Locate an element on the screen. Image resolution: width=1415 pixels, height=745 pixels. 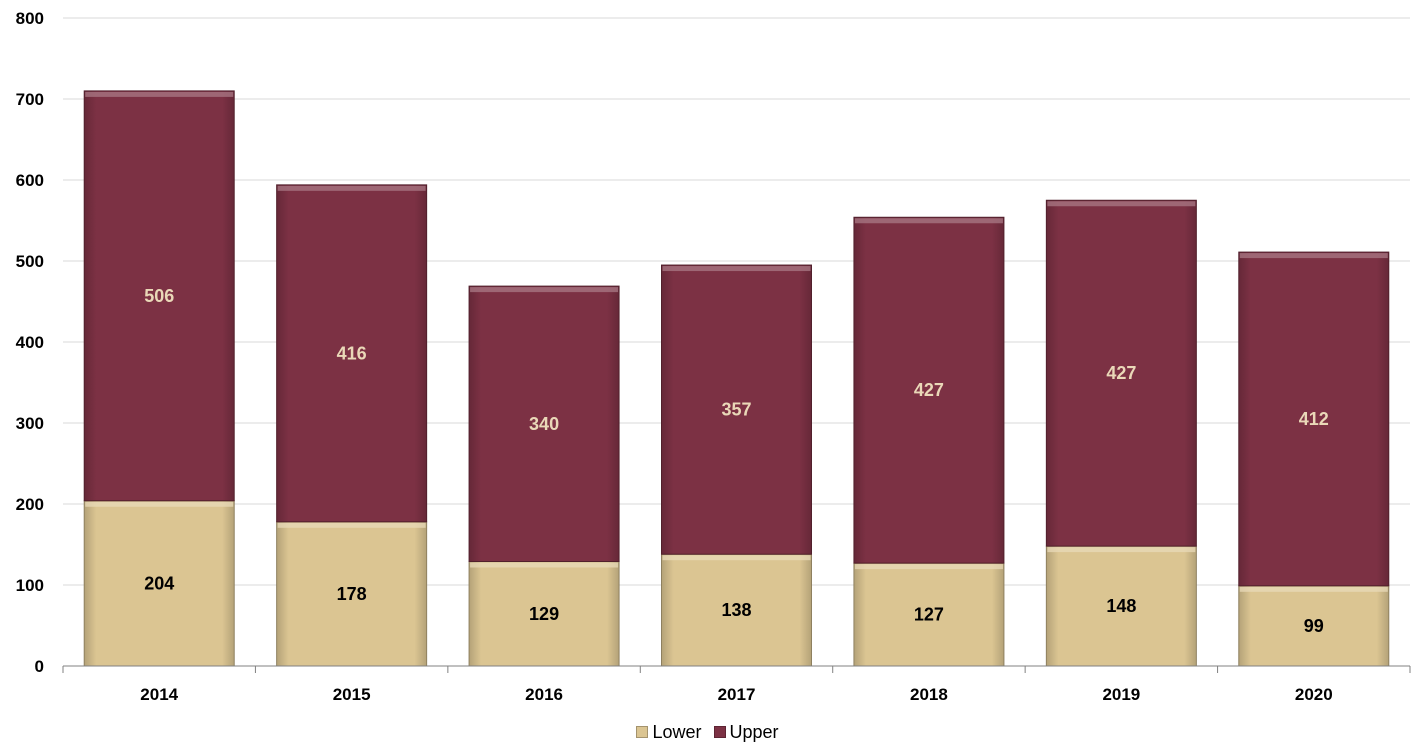
y-tick-label-500: 500 is located at coordinates (30, 261).